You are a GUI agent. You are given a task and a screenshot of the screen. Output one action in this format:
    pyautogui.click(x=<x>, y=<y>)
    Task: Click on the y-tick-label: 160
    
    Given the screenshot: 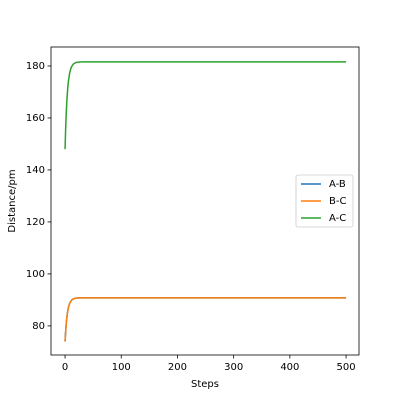 What is the action you would take?
    pyautogui.click(x=35, y=118)
    